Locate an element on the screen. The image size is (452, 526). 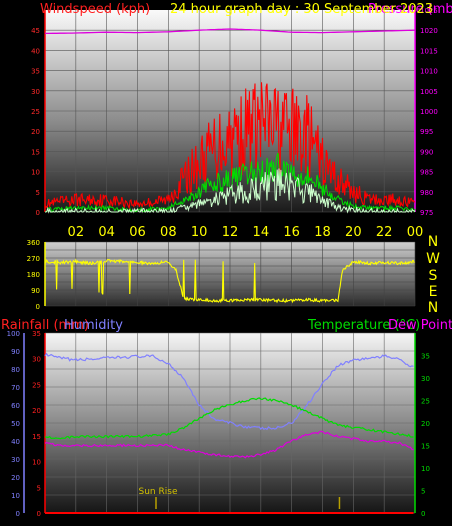
dewpoint-series is located at coordinates (229, 444).